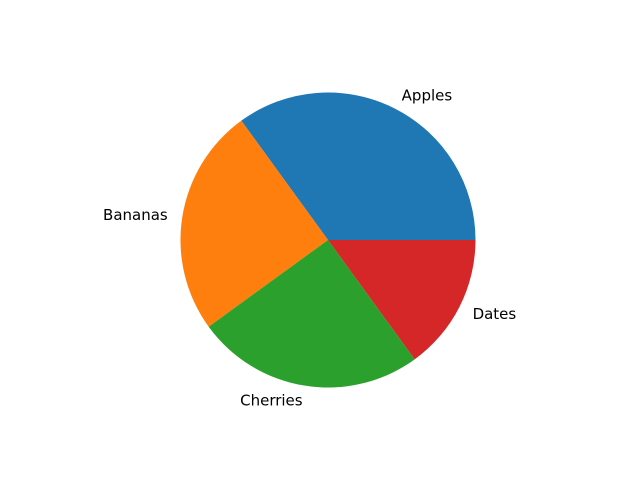 This screenshot has height=478, width=640. What do you see at coordinates (135, 215) in the screenshot?
I see `pie-label-bananas: Bananas` at bounding box center [135, 215].